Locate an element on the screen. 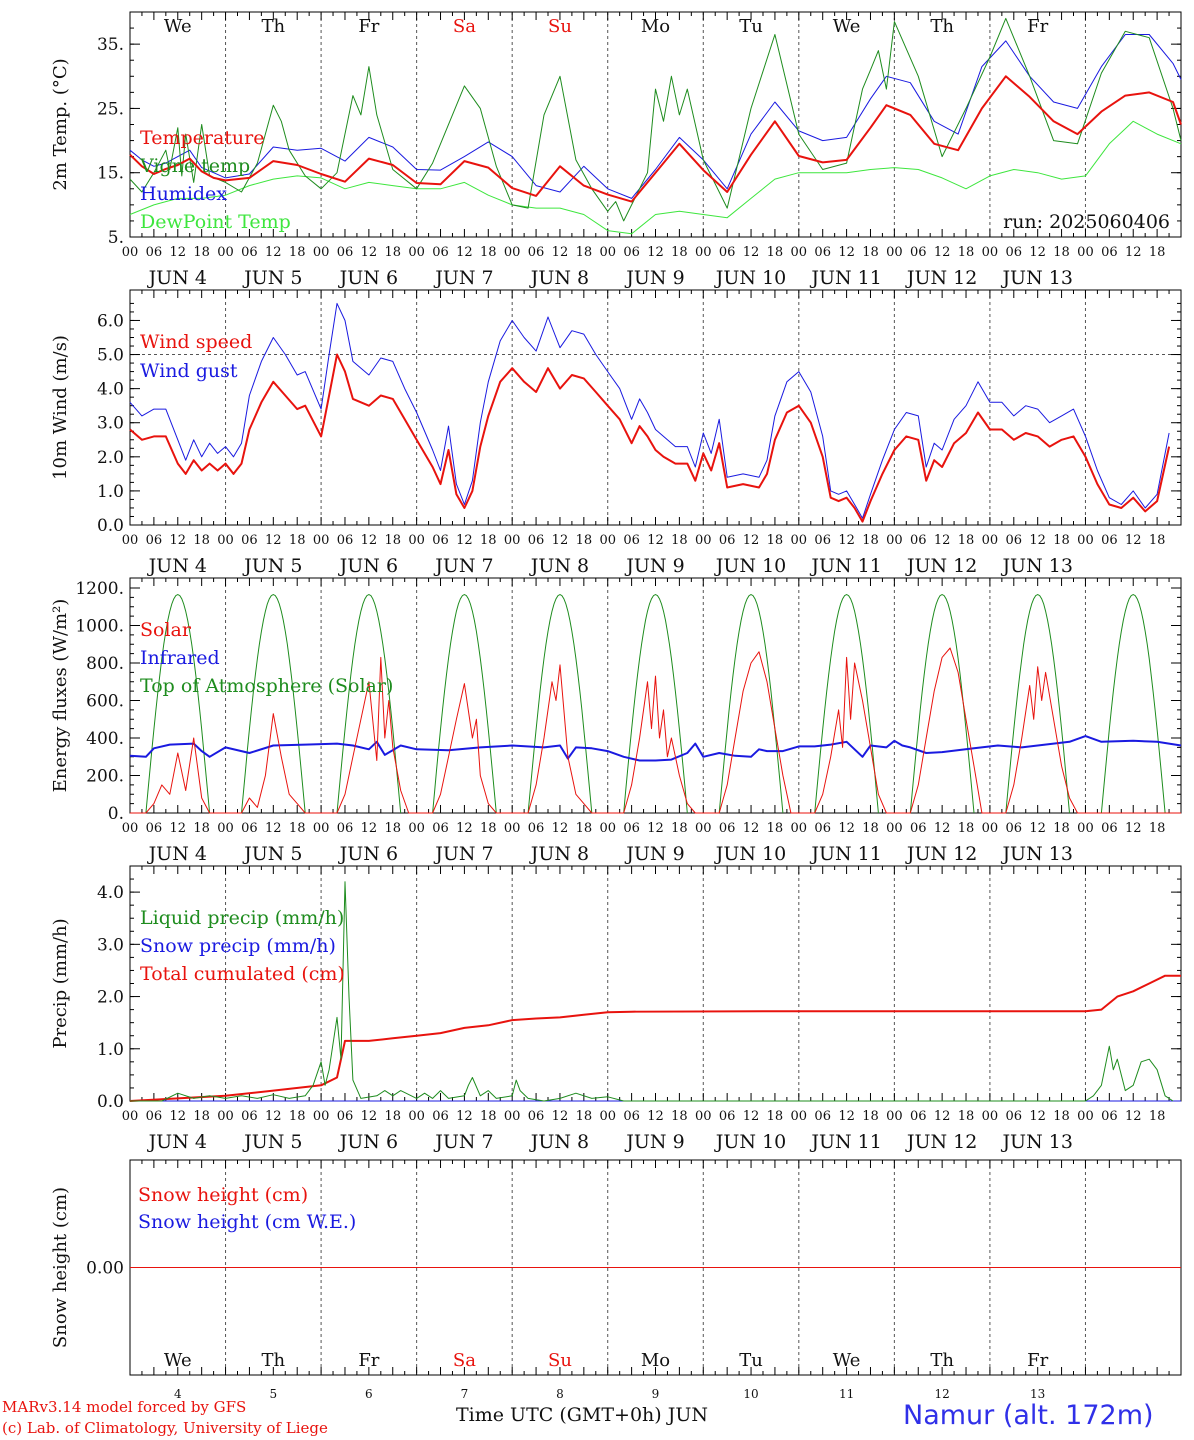  day-number-label: 11 is located at coordinates (846, 1394).